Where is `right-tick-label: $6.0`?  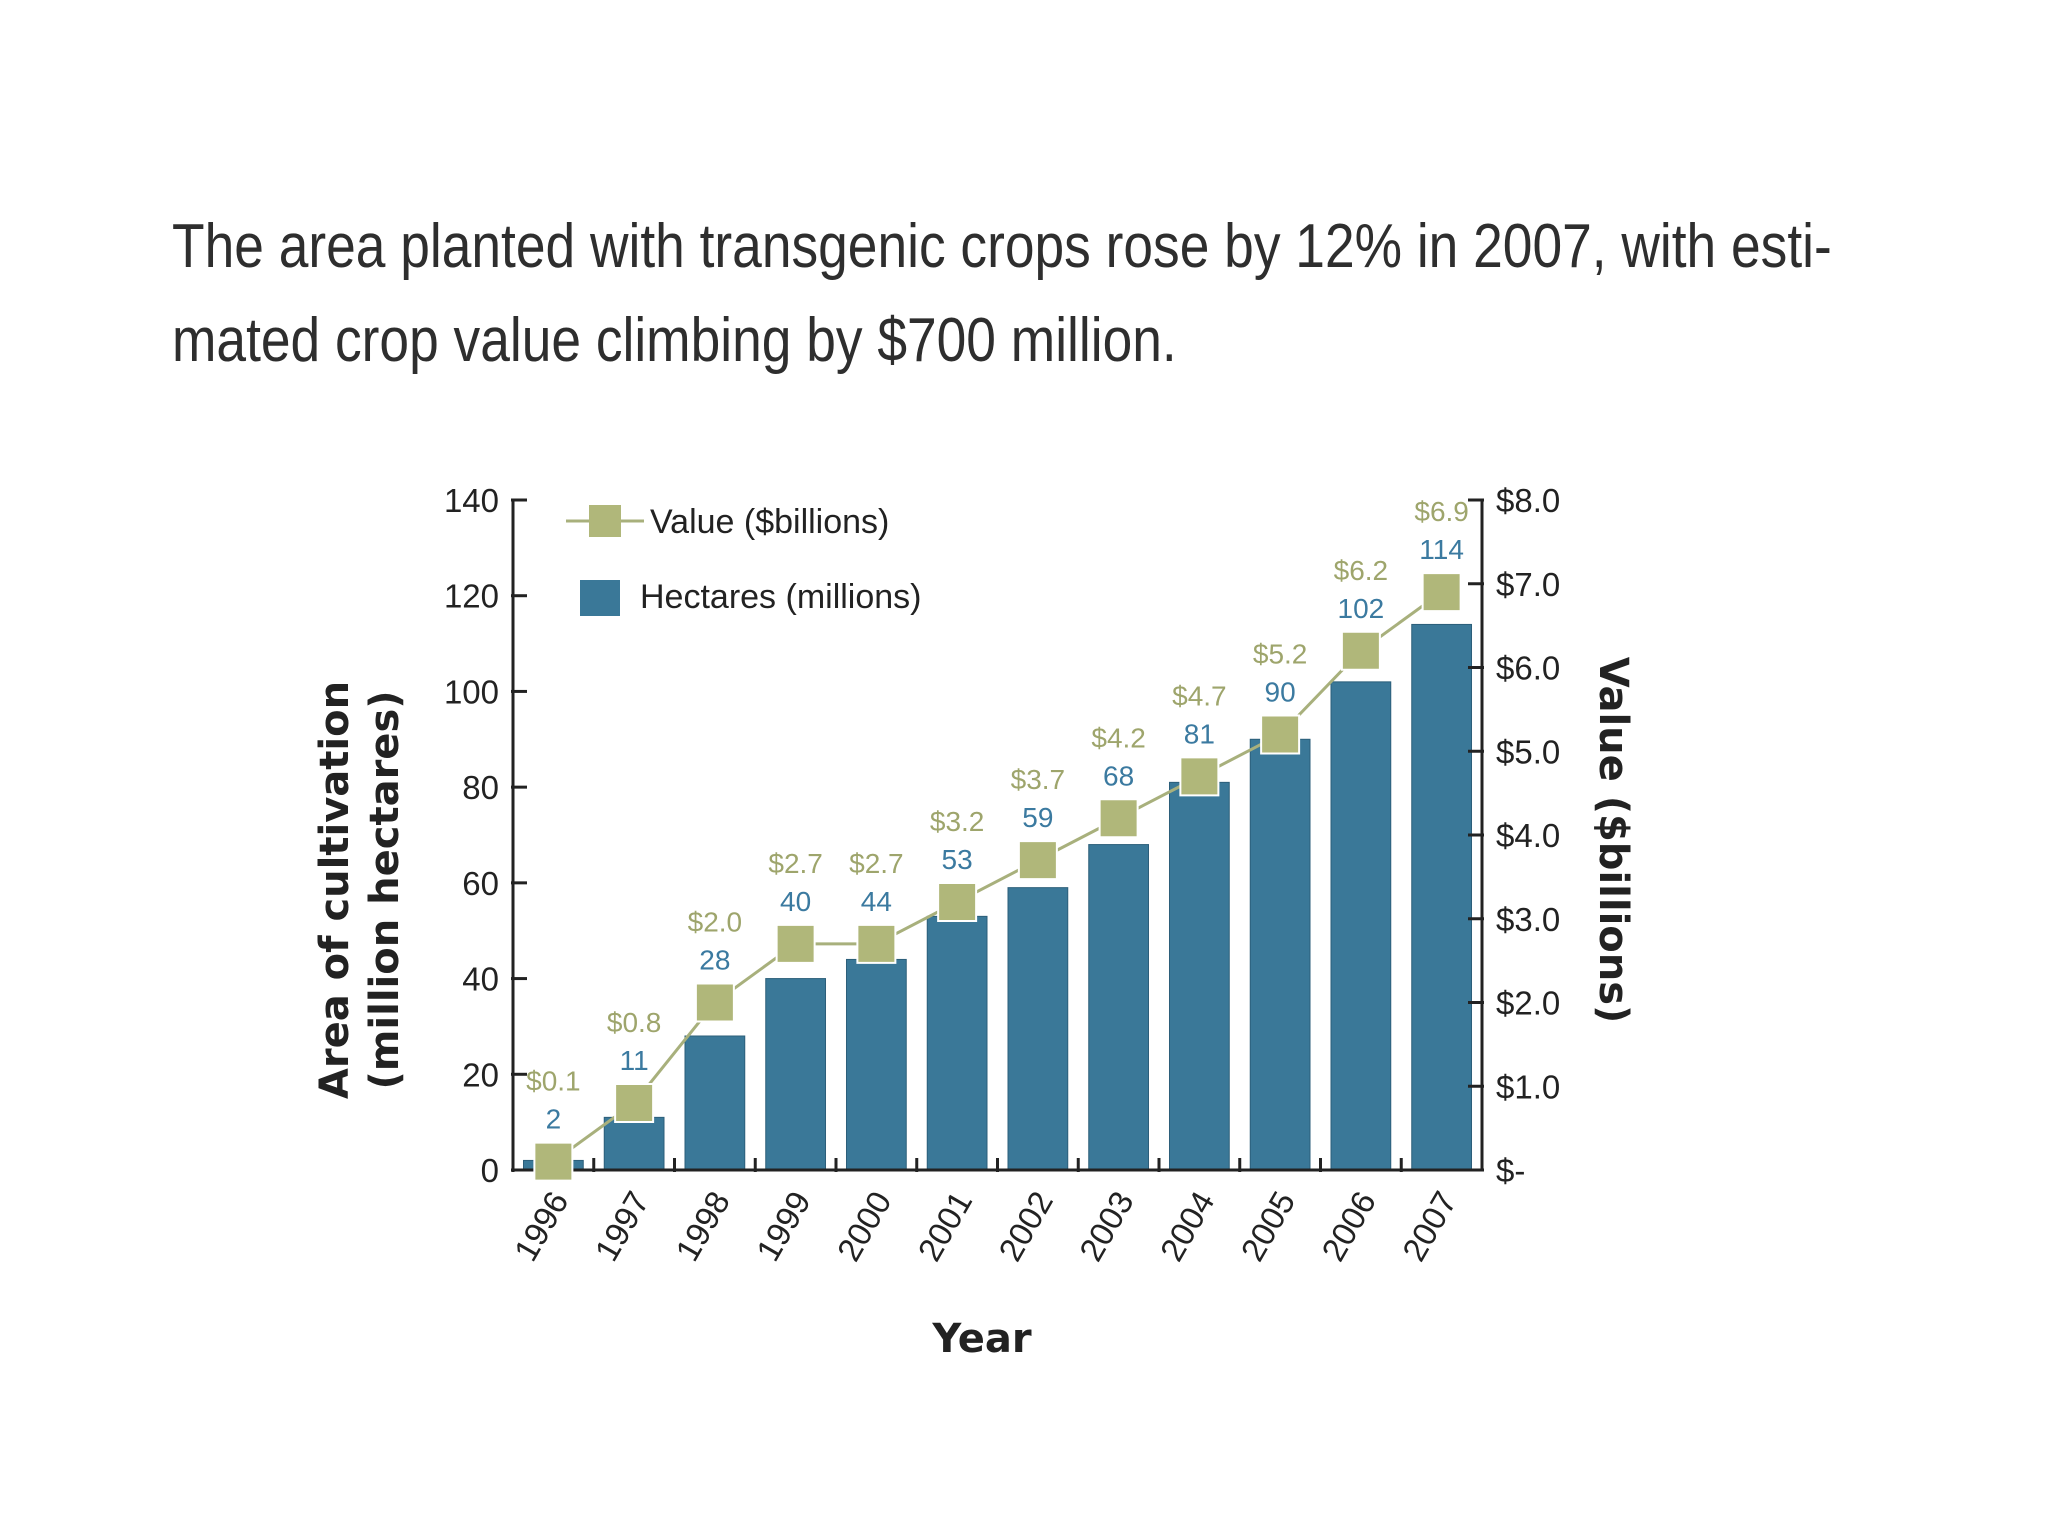
right-tick-label: $6.0 is located at coordinates (1528, 668).